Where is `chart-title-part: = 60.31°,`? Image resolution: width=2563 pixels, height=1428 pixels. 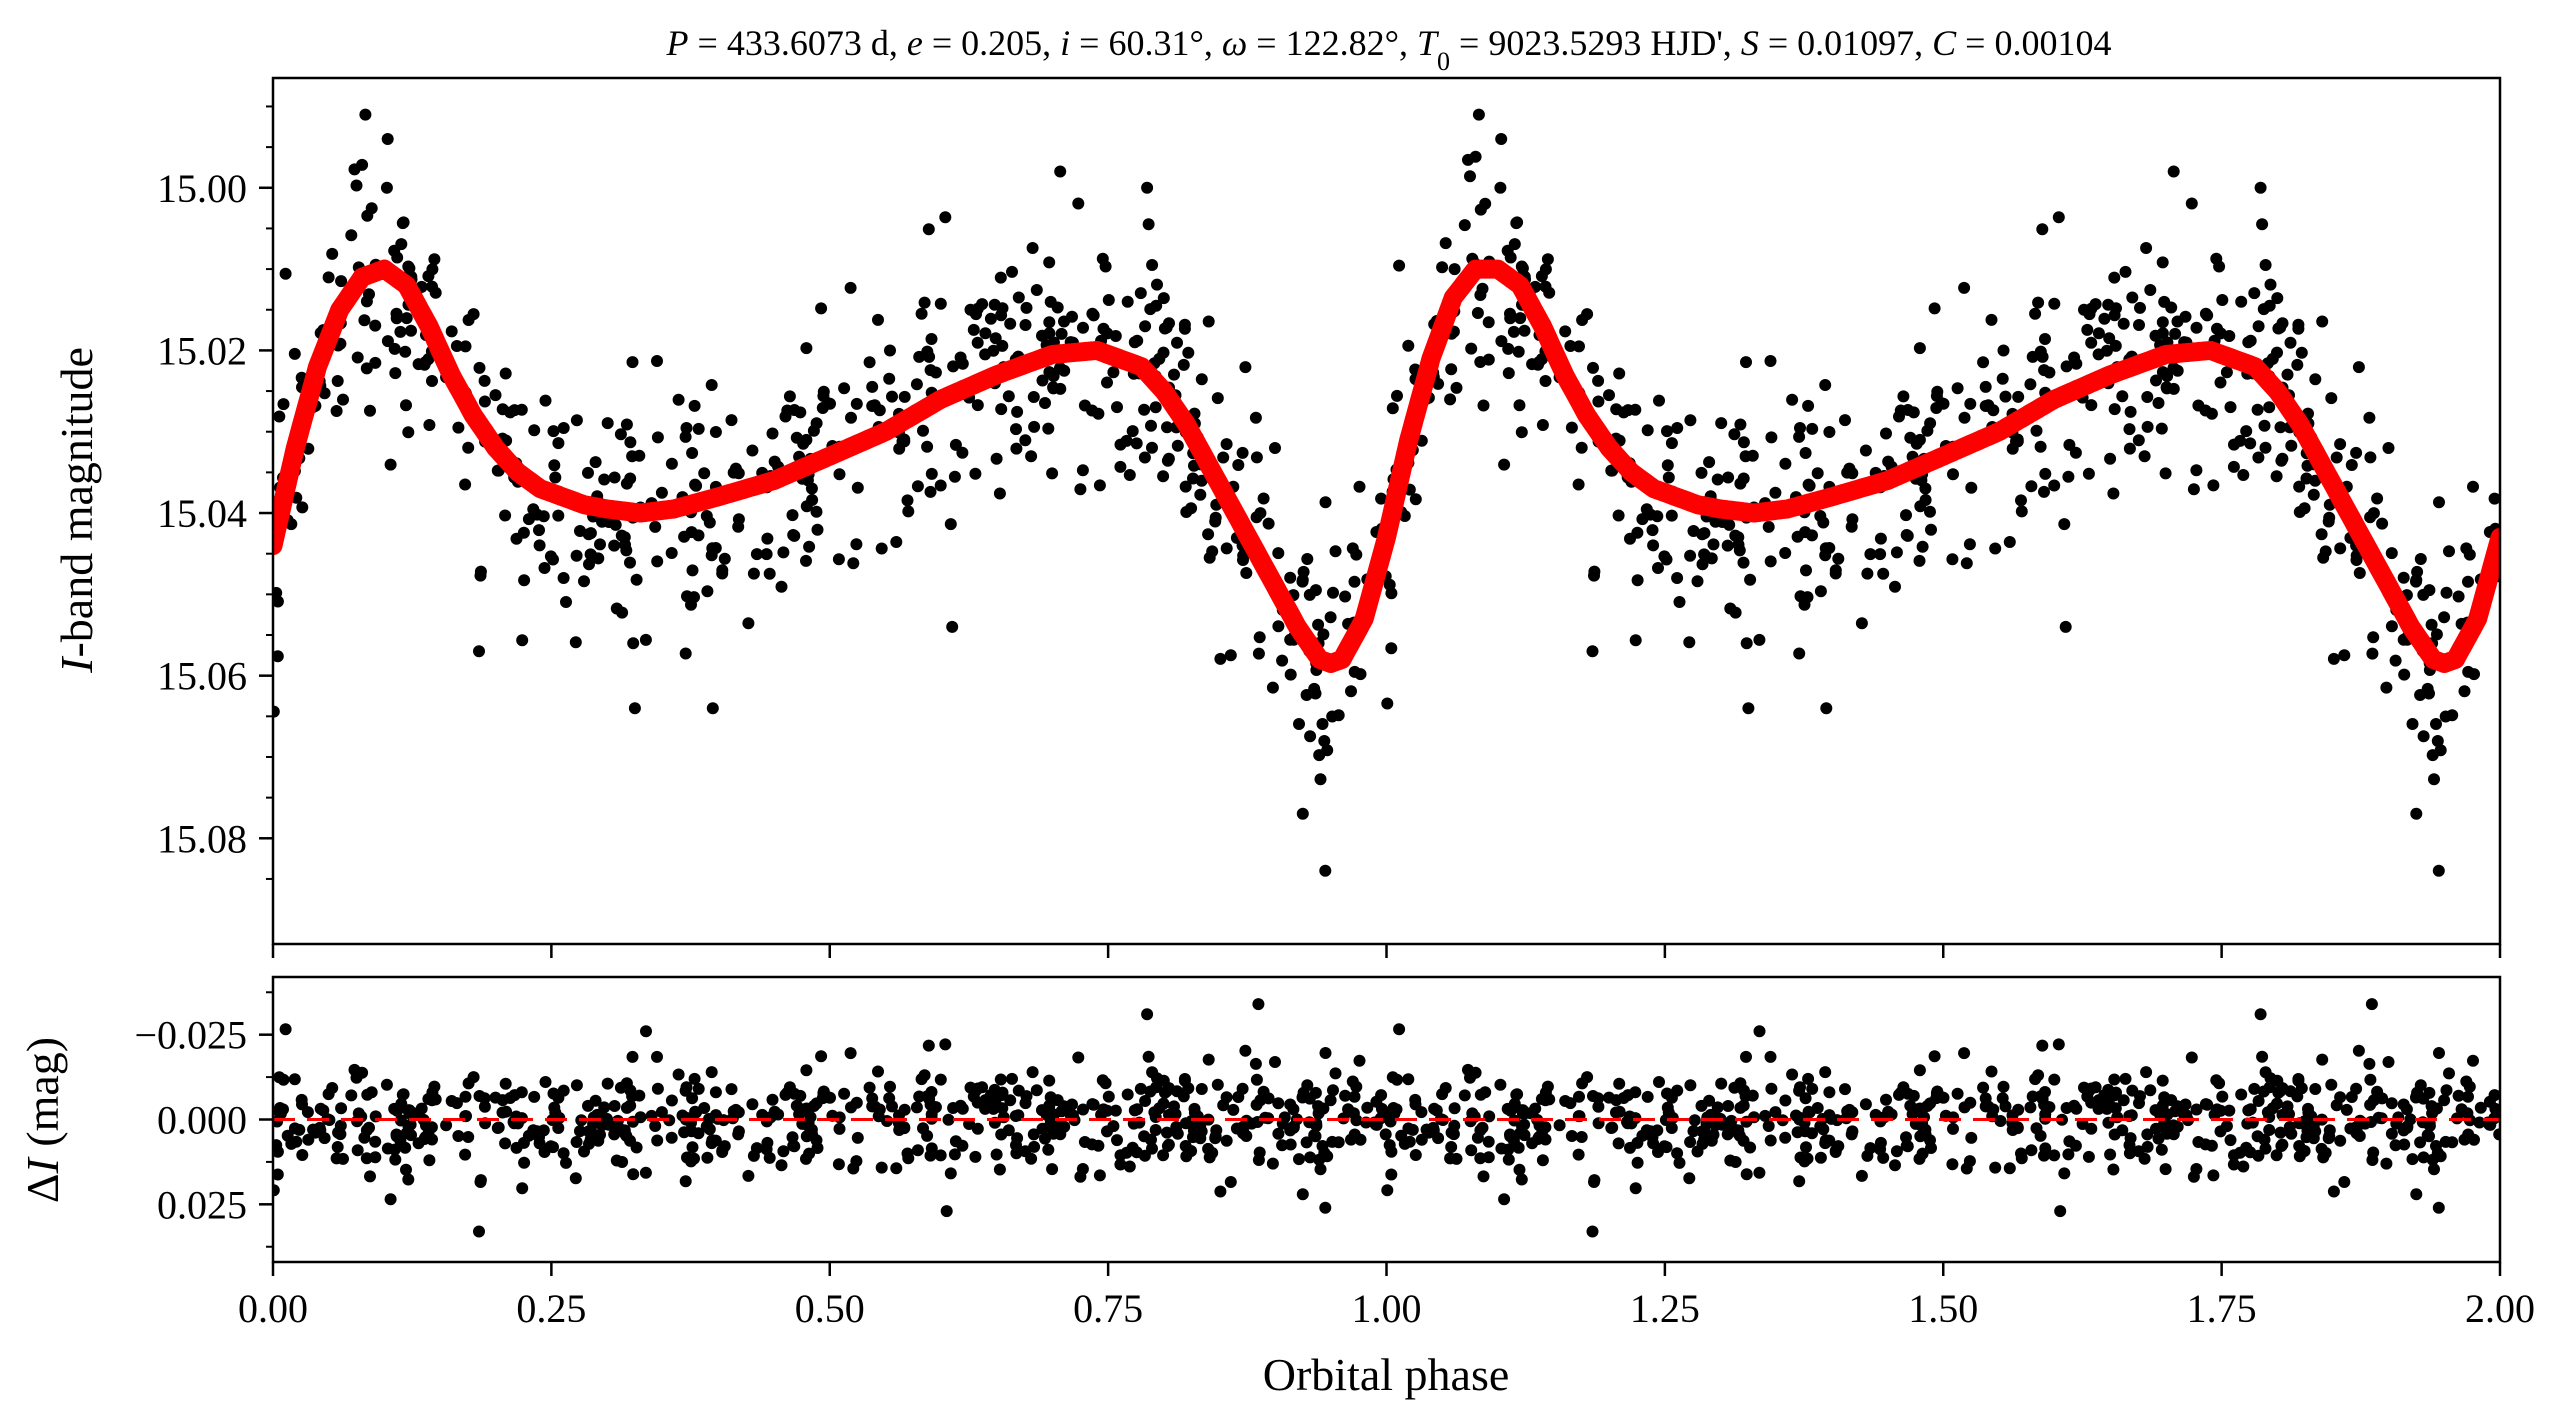
chart-title-part: = 60.31°, is located at coordinates (1146, 43).